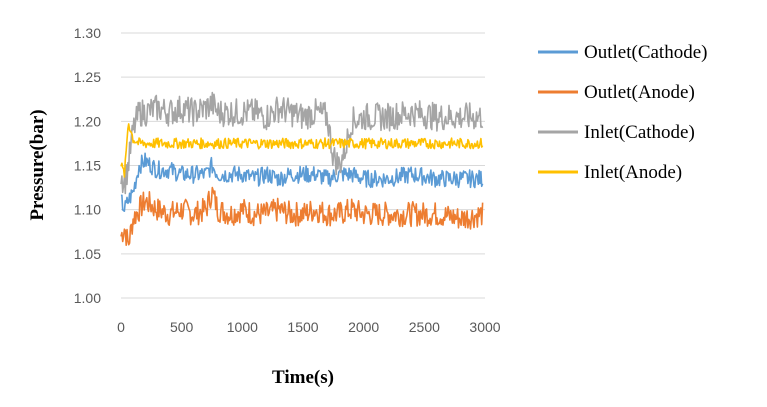 Image resolution: width=767 pixels, height=407 pixels. I want to click on x-tick-label: 1000, so click(242, 327).